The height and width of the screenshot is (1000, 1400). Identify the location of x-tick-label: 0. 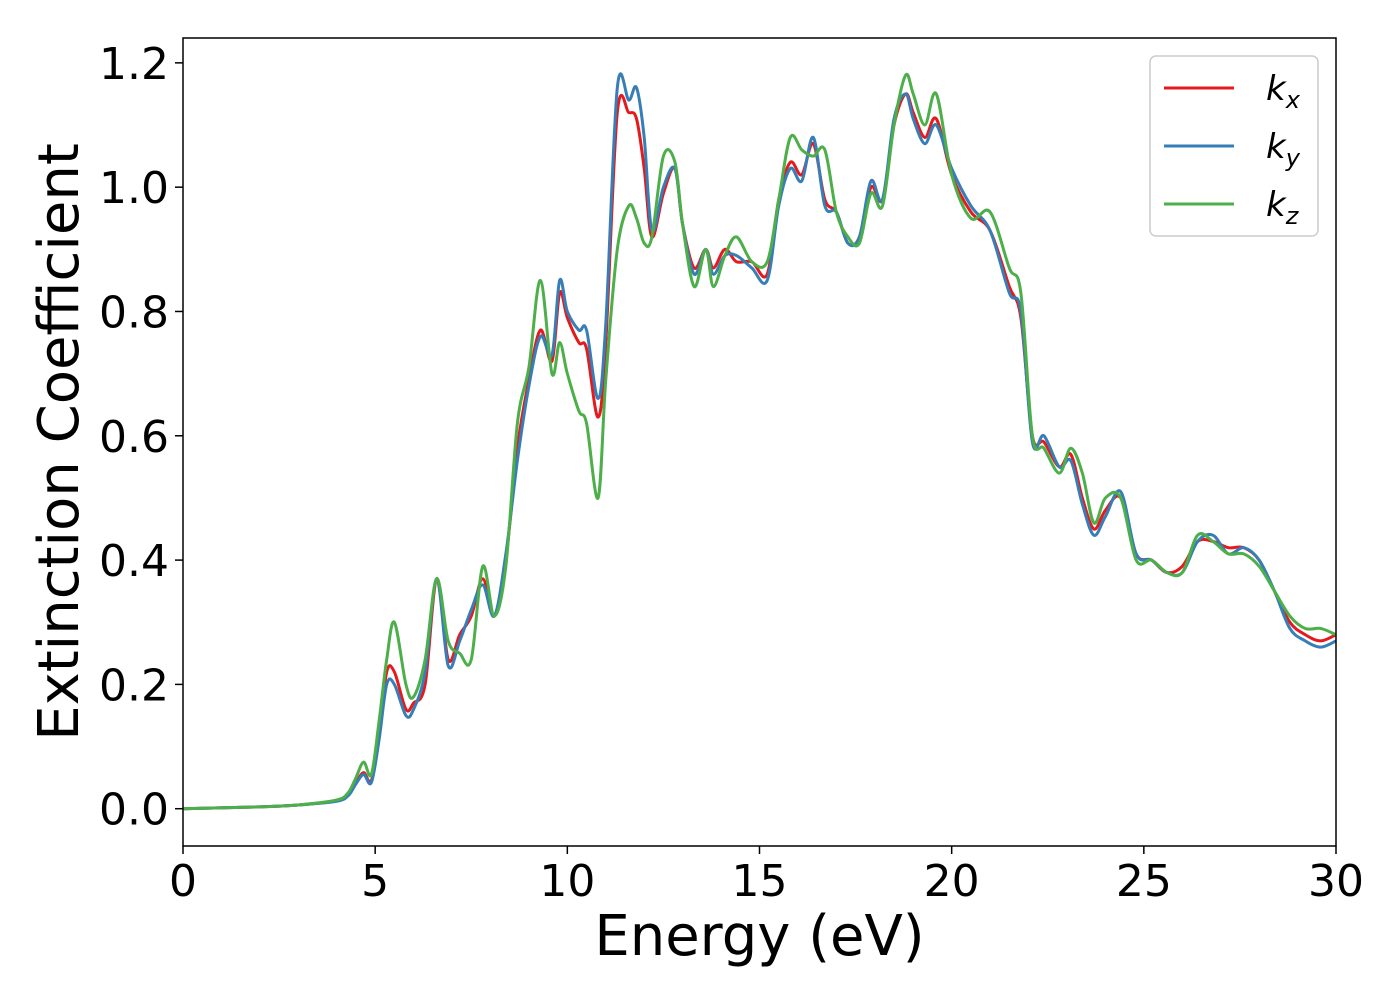
(183, 881).